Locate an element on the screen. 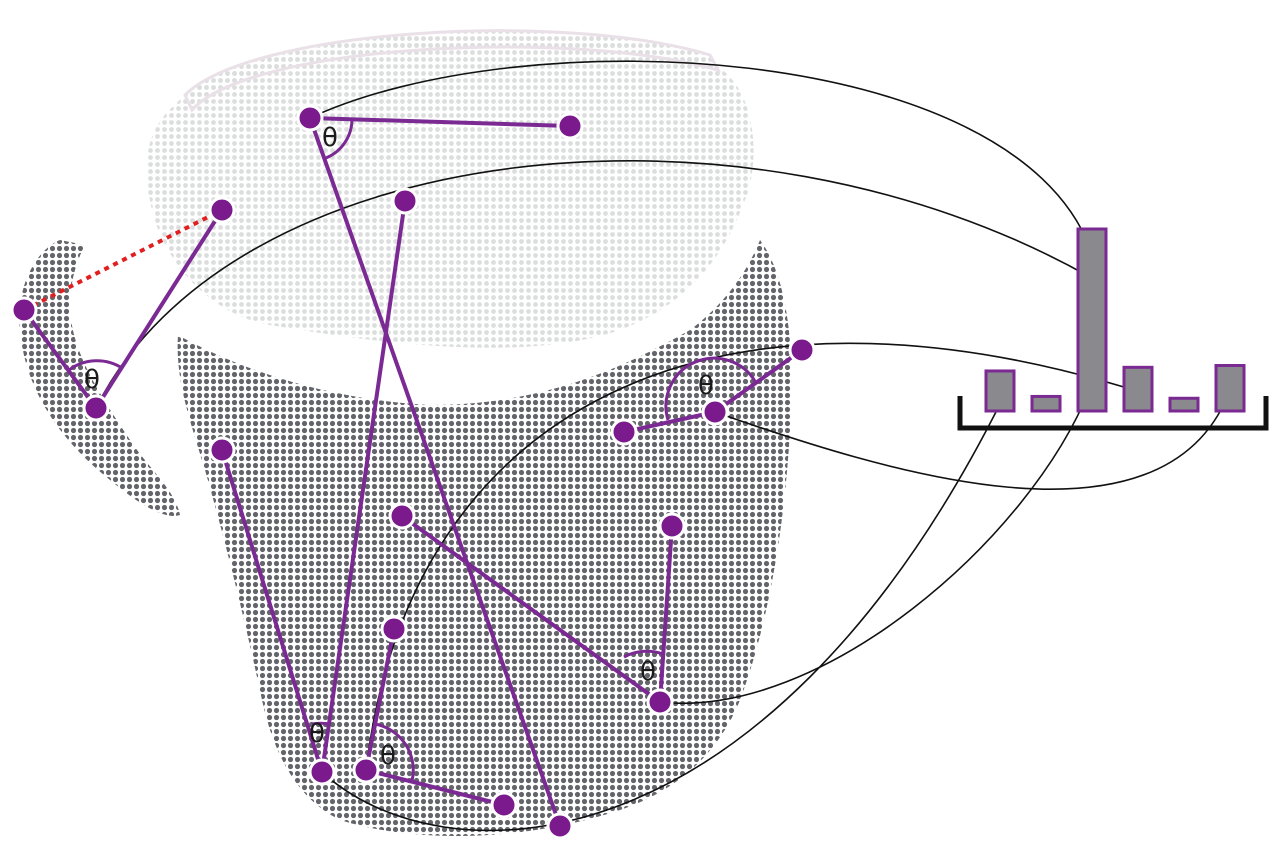 The height and width of the screenshot is (858, 1269). mug-handle-cloud is located at coordinates (99, 378).